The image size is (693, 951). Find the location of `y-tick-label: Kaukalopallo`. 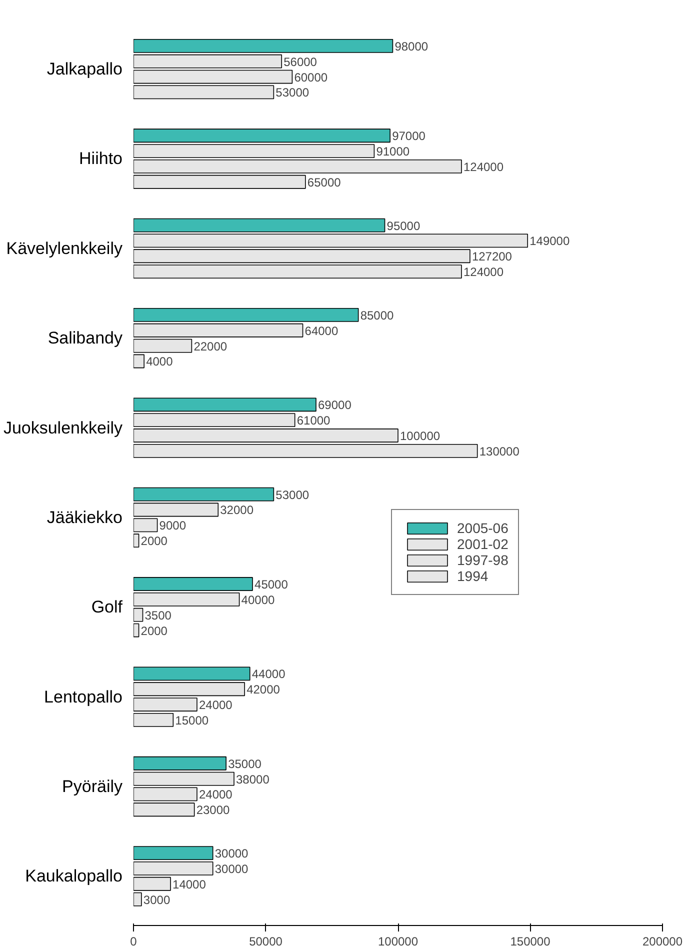

y-tick-label: Kaukalopallo is located at coordinates (74, 876).